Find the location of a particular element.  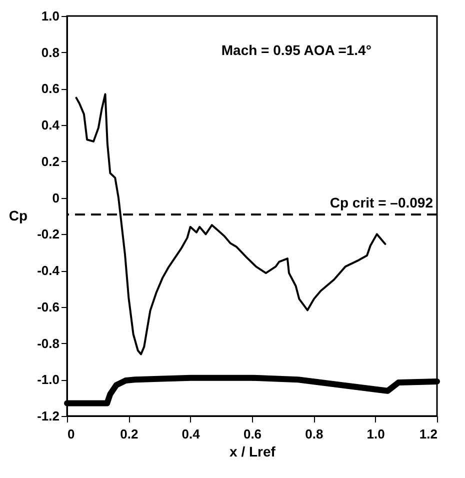

y-tick-label: -1.0 is located at coordinates (48, 380).